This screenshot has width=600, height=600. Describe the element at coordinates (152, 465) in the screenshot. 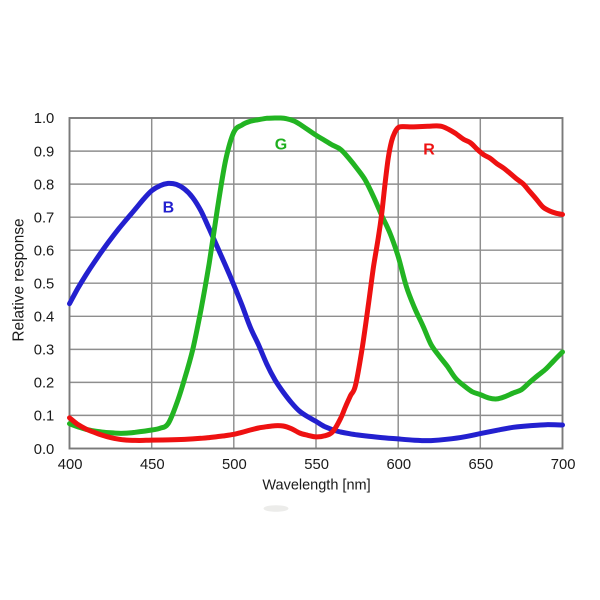

I see `svg-text: 450` at that location.